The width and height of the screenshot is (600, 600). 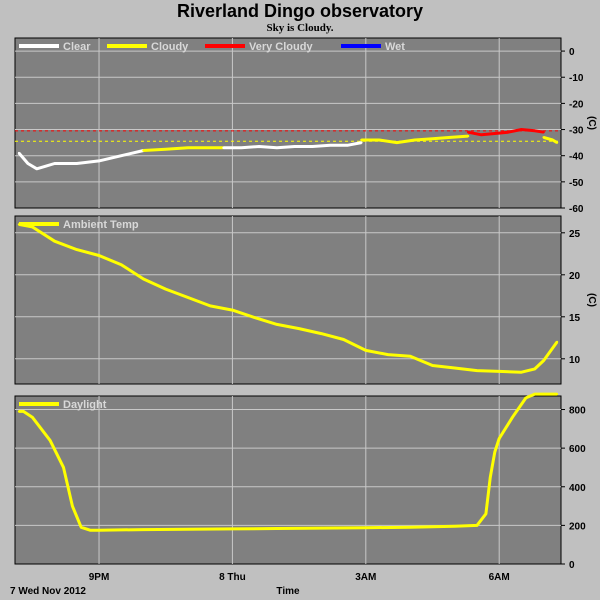 What do you see at coordinates (281, 47) in the screenshot?
I see `legend-label: Very Cloudy` at bounding box center [281, 47].